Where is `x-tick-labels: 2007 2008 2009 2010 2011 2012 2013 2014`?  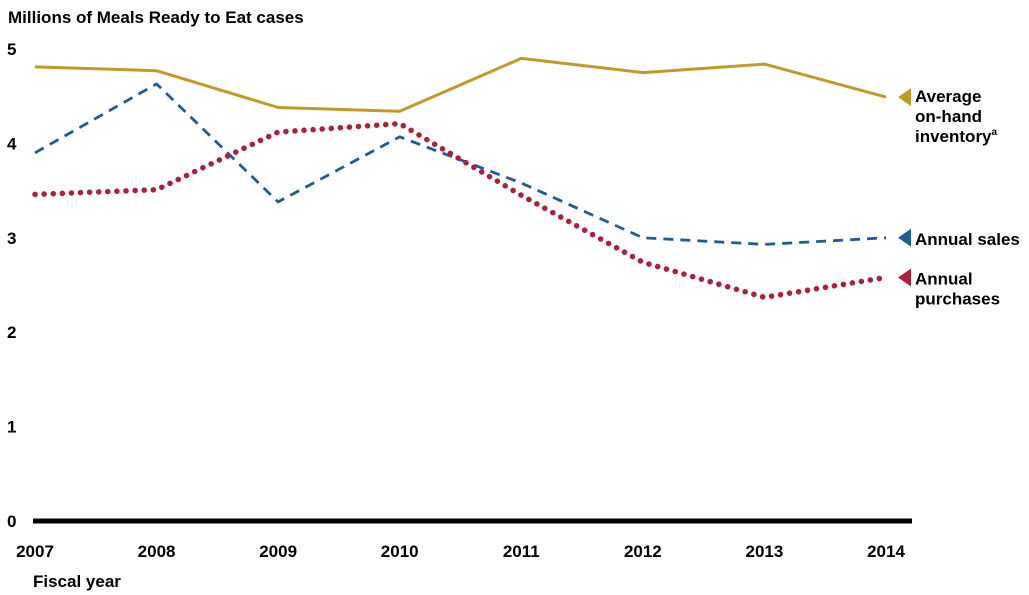 x-tick-labels: 2007 2008 2009 2010 2011 2012 2013 2014 is located at coordinates (460, 551).